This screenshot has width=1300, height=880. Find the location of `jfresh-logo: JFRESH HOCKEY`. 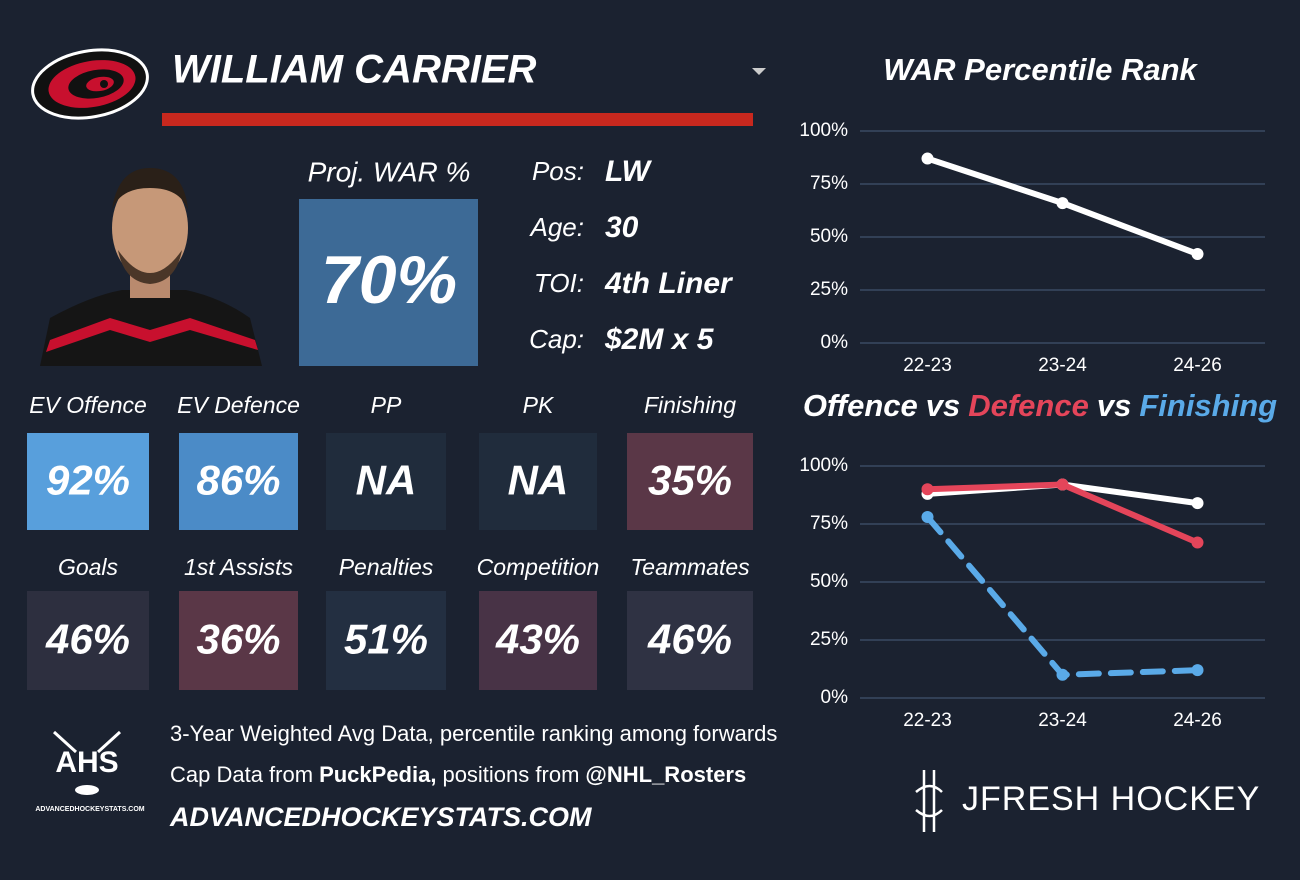

jfresh-logo: JFRESH HOCKEY is located at coordinates (1087, 801).